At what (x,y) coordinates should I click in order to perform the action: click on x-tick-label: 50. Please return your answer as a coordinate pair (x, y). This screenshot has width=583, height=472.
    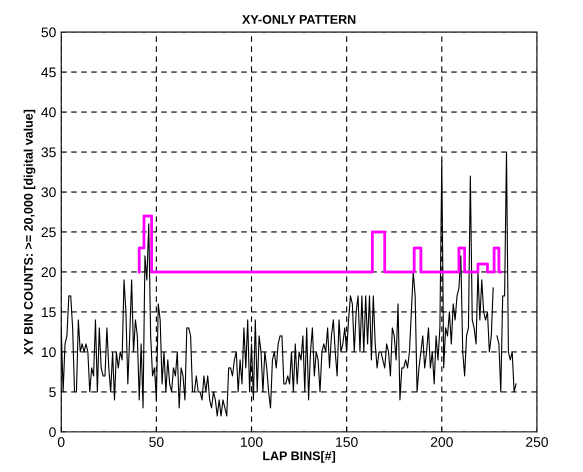
    Looking at the image, I should click on (156, 442).